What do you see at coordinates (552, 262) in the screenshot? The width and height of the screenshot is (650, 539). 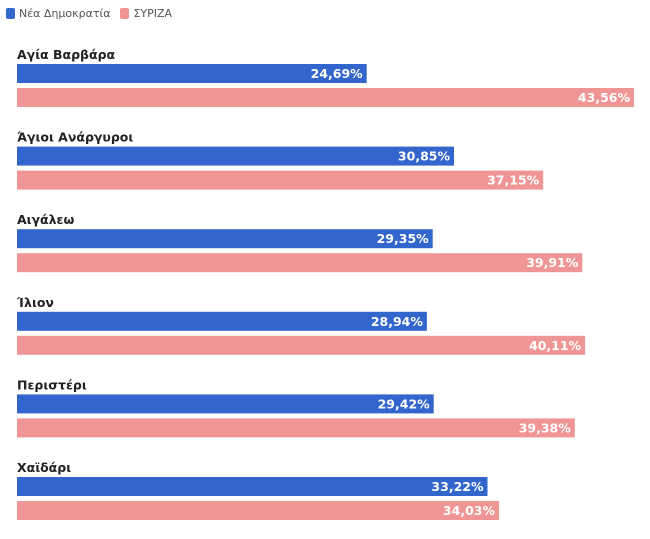 I see `value-label-syriza-2: 39,91%` at bounding box center [552, 262].